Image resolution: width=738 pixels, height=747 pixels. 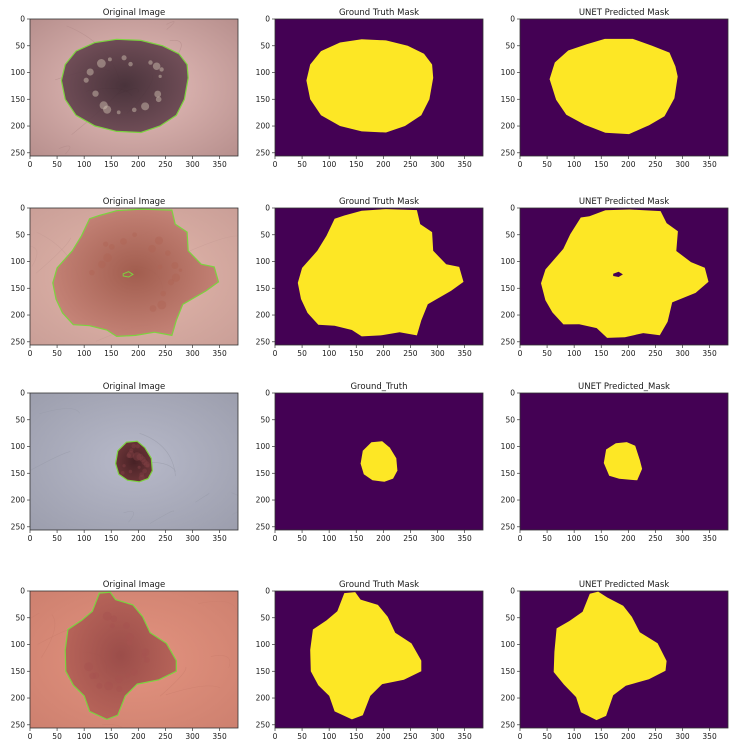 What do you see at coordinates (124, 86) in the screenshot?
I see `lesion-contour` at bounding box center [124, 86].